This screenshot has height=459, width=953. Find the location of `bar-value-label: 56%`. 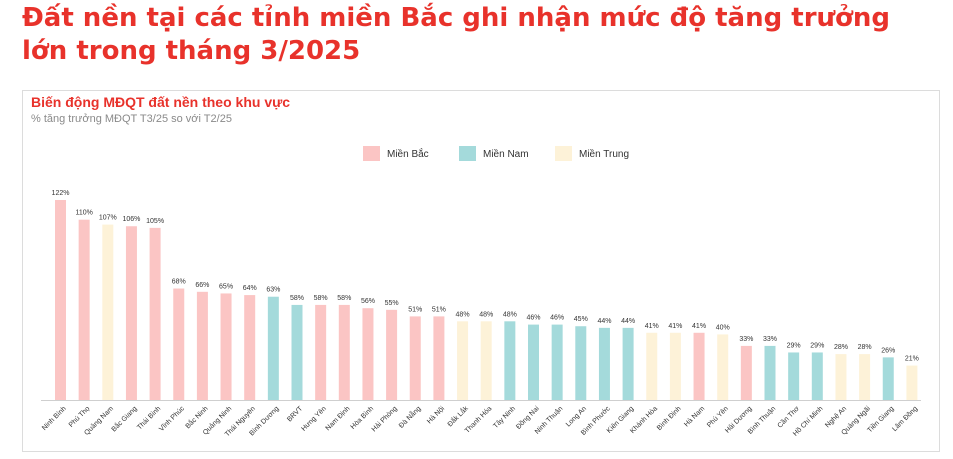

bar-value-label: 56% is located at coordinates (368, 301).